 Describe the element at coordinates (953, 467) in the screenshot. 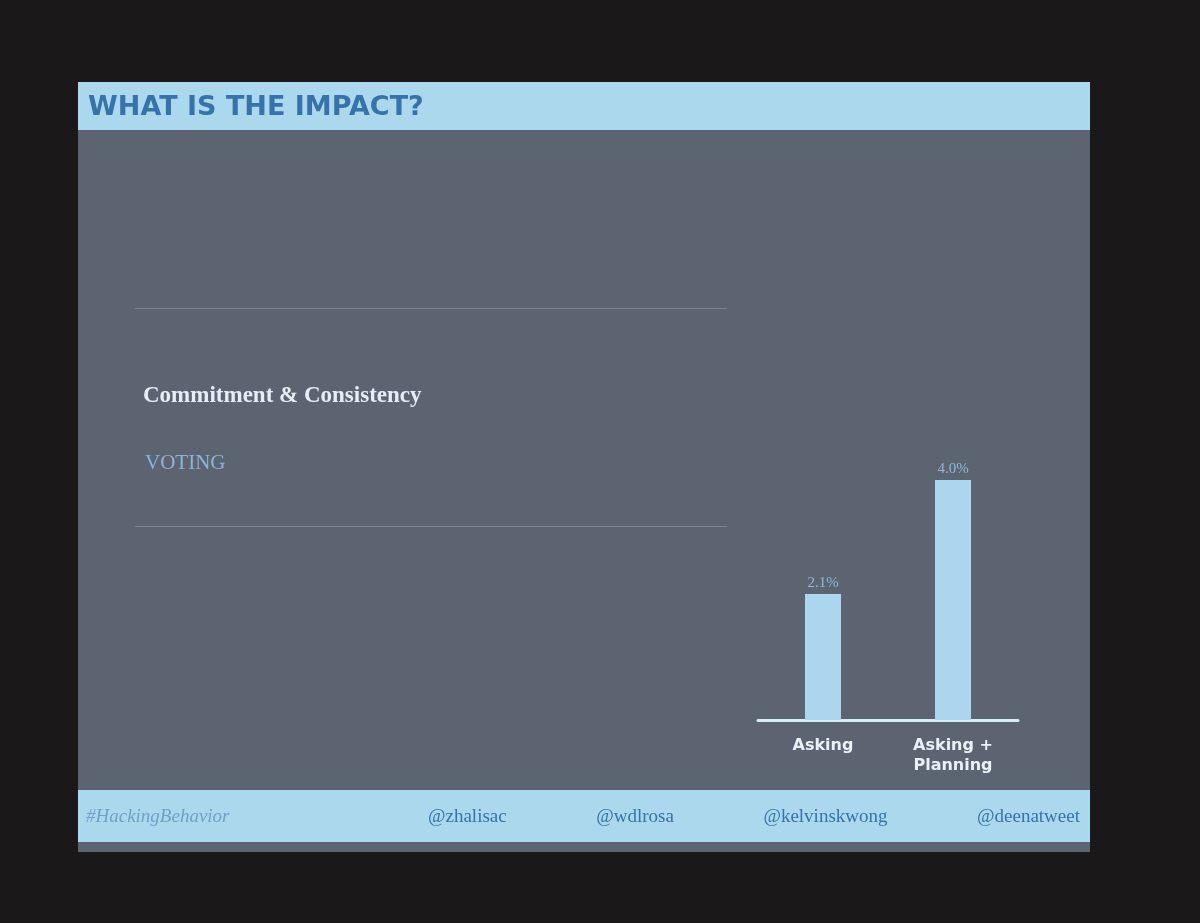

I see `data-label: 4.0%` at that location.